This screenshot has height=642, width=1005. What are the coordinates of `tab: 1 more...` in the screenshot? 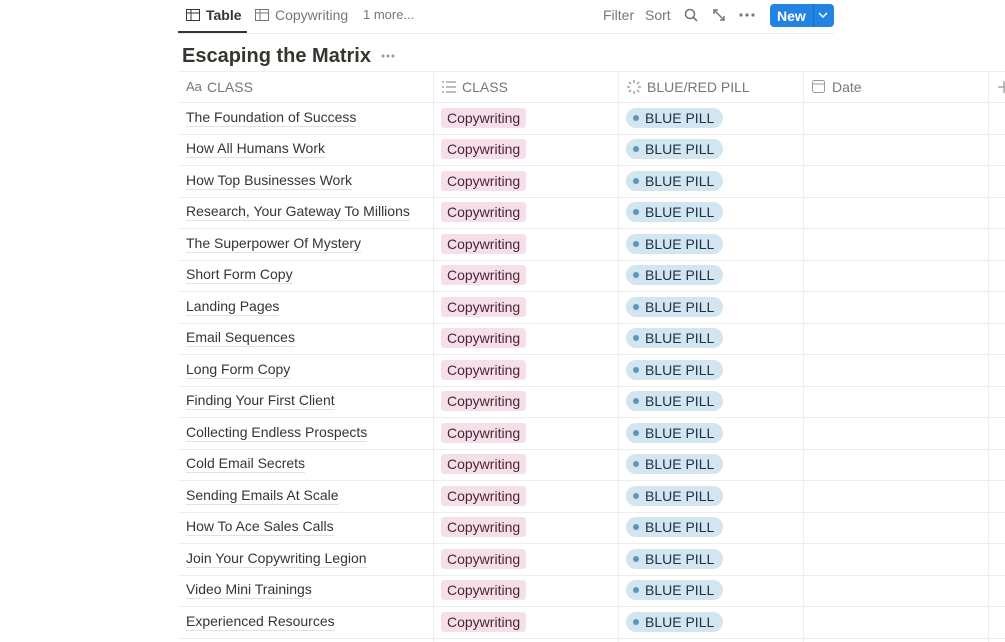 It's located at (389, 14).